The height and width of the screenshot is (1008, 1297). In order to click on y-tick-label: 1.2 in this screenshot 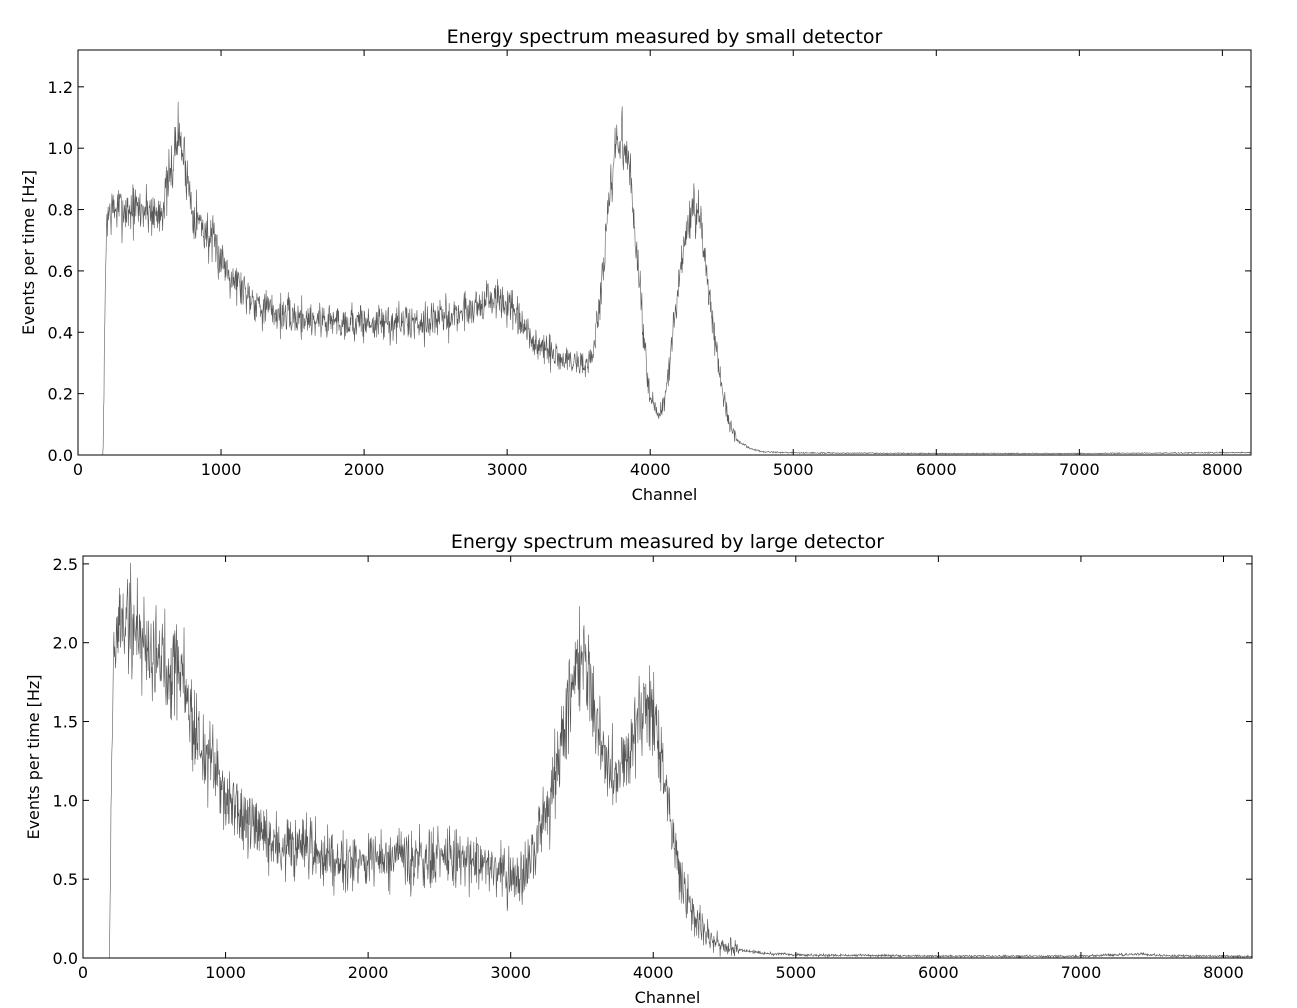, I will do `click(60, 87)`.